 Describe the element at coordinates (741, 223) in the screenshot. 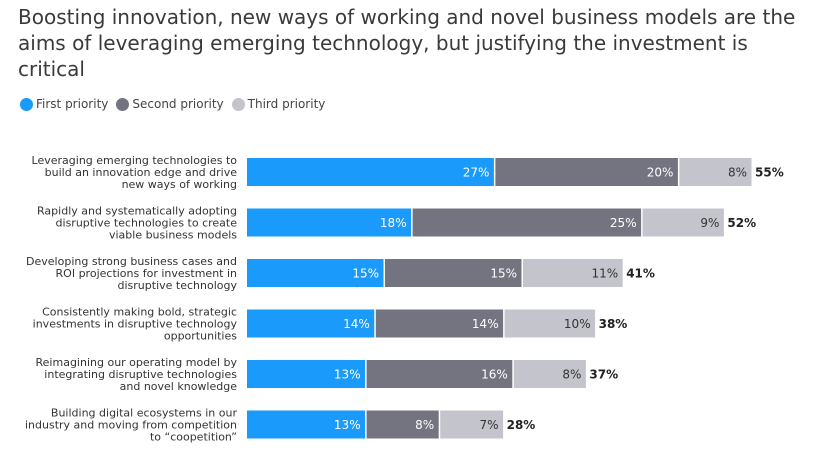

I see `total-label: 52%` at that location.